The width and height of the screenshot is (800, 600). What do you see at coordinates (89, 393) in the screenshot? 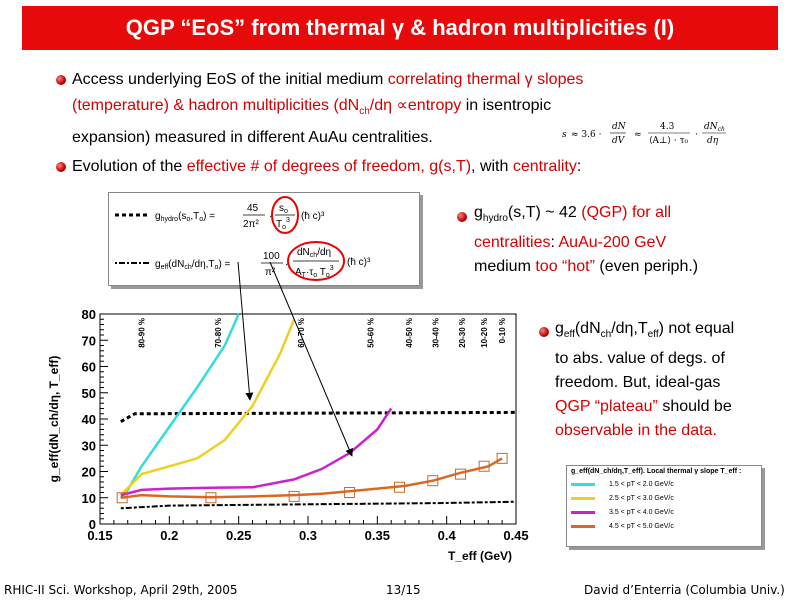
I see `y-tick-label: 50` at bounding box center [89, 393].